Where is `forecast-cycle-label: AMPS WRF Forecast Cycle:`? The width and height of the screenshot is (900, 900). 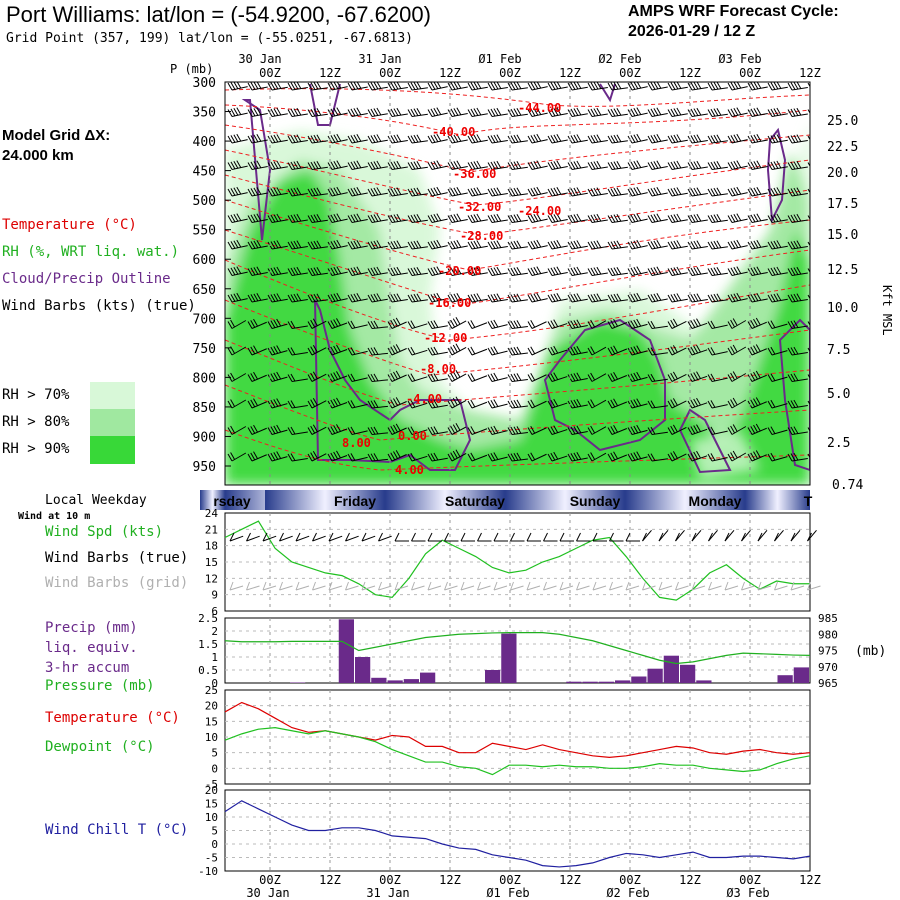
forecast-cycle-label: AMPS WRF Forecast Cycle: is located at coordinates (733, 11).